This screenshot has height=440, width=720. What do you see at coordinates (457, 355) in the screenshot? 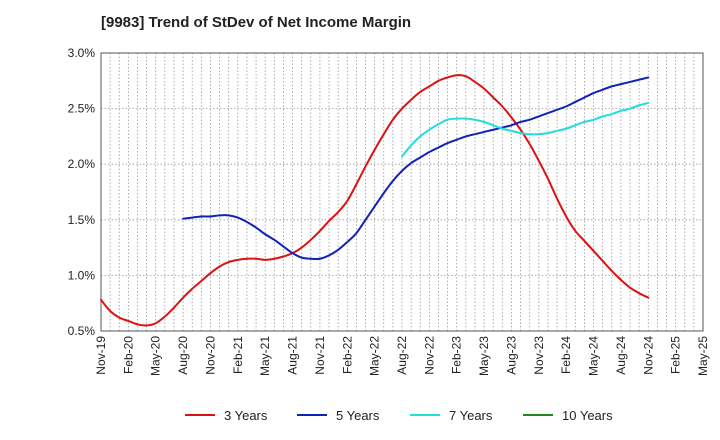
I see `x-tick-label: Feb-23` at bounding box center [457, 355].